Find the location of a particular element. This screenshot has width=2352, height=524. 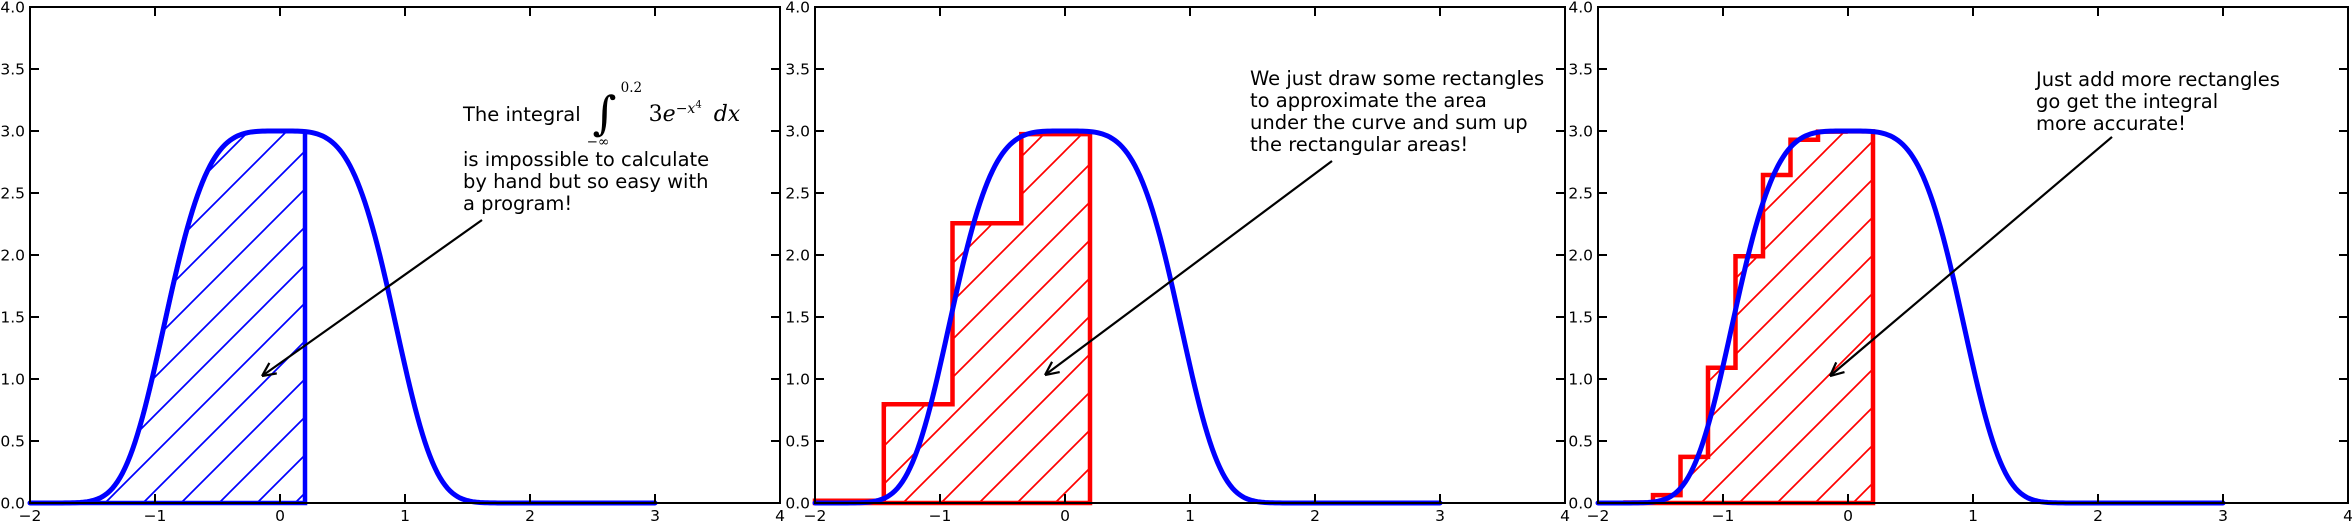

annotation-line: a program! is located at coordinates (518, 203).